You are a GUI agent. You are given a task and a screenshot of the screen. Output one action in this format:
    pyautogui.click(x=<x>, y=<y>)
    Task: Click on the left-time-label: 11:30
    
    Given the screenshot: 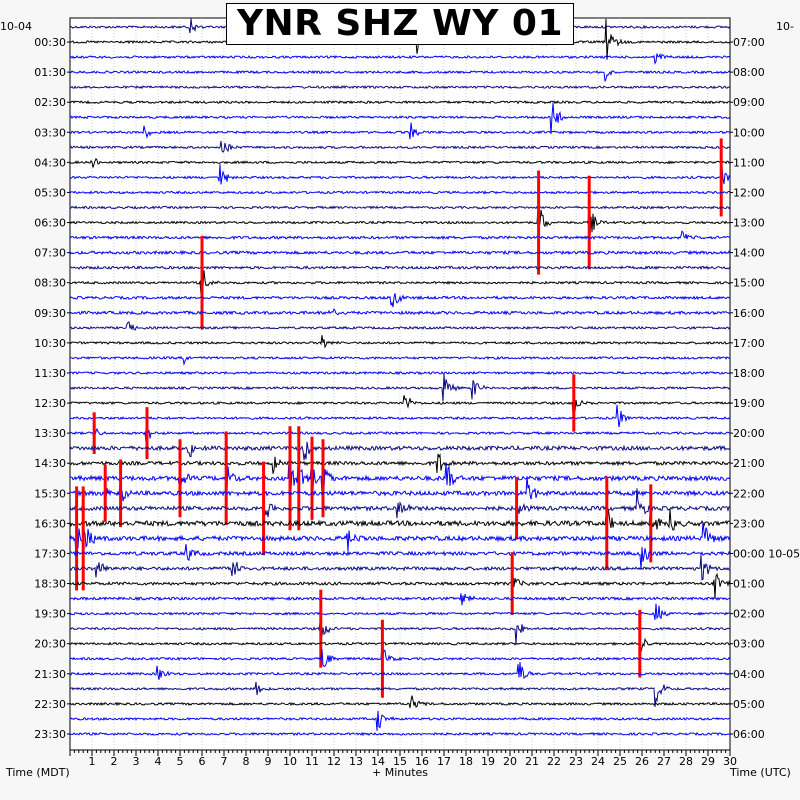 What is the action you would take?
    pyautogui.click(x=50, y=373)
    